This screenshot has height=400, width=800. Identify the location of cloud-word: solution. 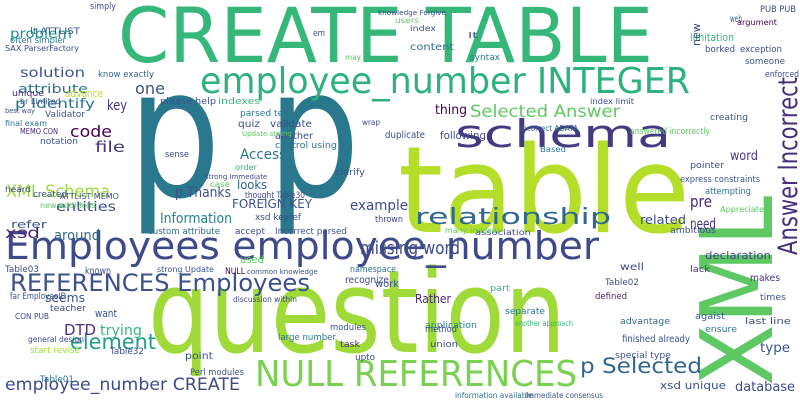
(52, 73).